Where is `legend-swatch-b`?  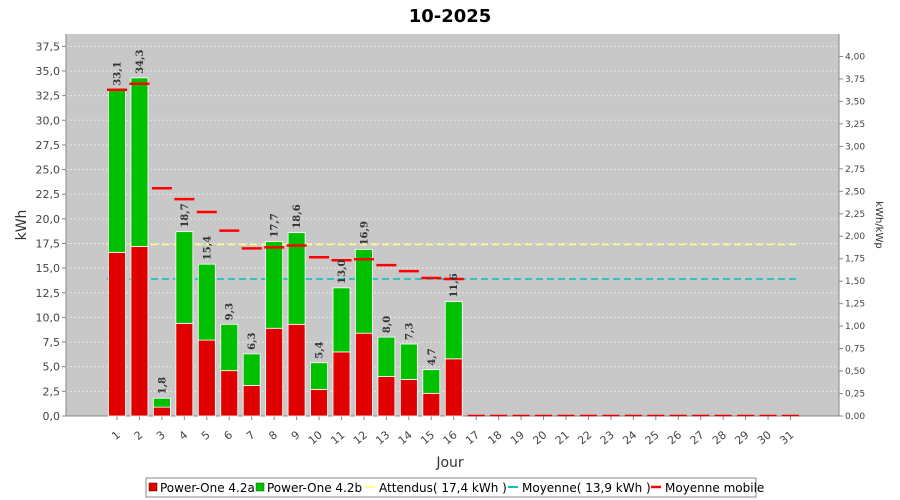 legend-swatch-b is located at coordinates (260, 487).